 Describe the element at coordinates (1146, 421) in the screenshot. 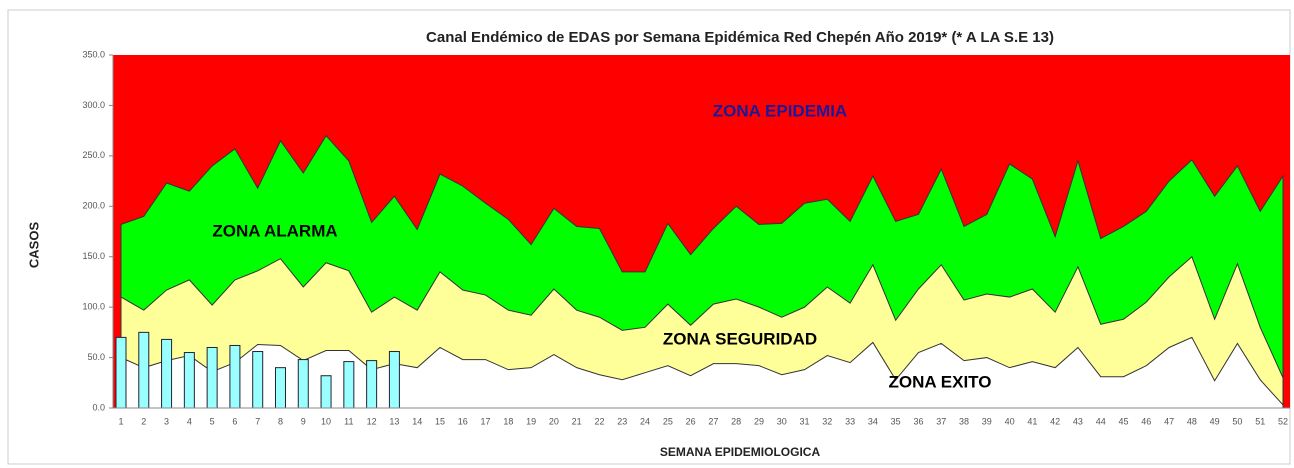

I see `x-tick-label: 46` at that location.